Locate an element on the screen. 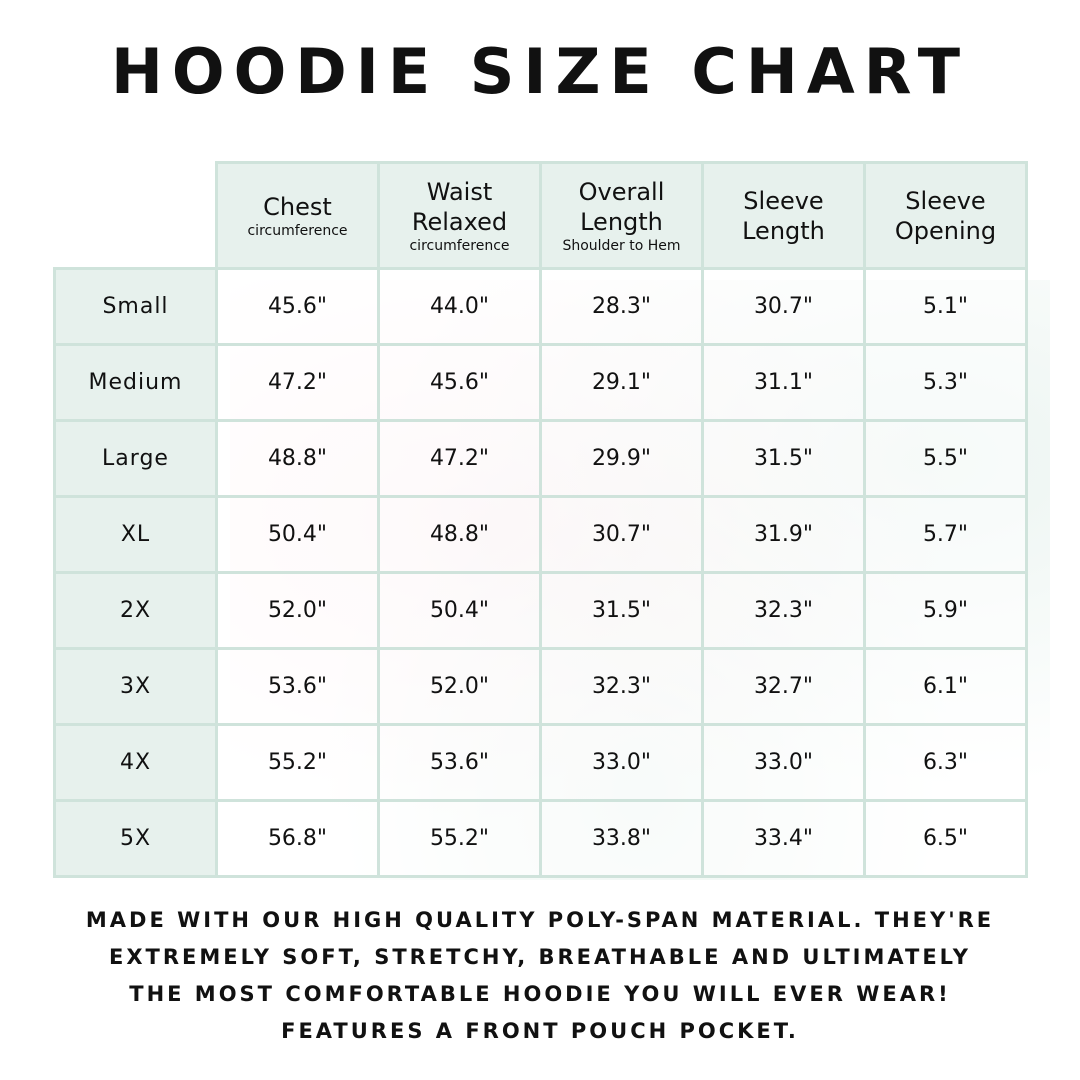 The image size is (1080, 1080). page-title: HOODIE SIZE CHART is located at coordinates (539, 71).